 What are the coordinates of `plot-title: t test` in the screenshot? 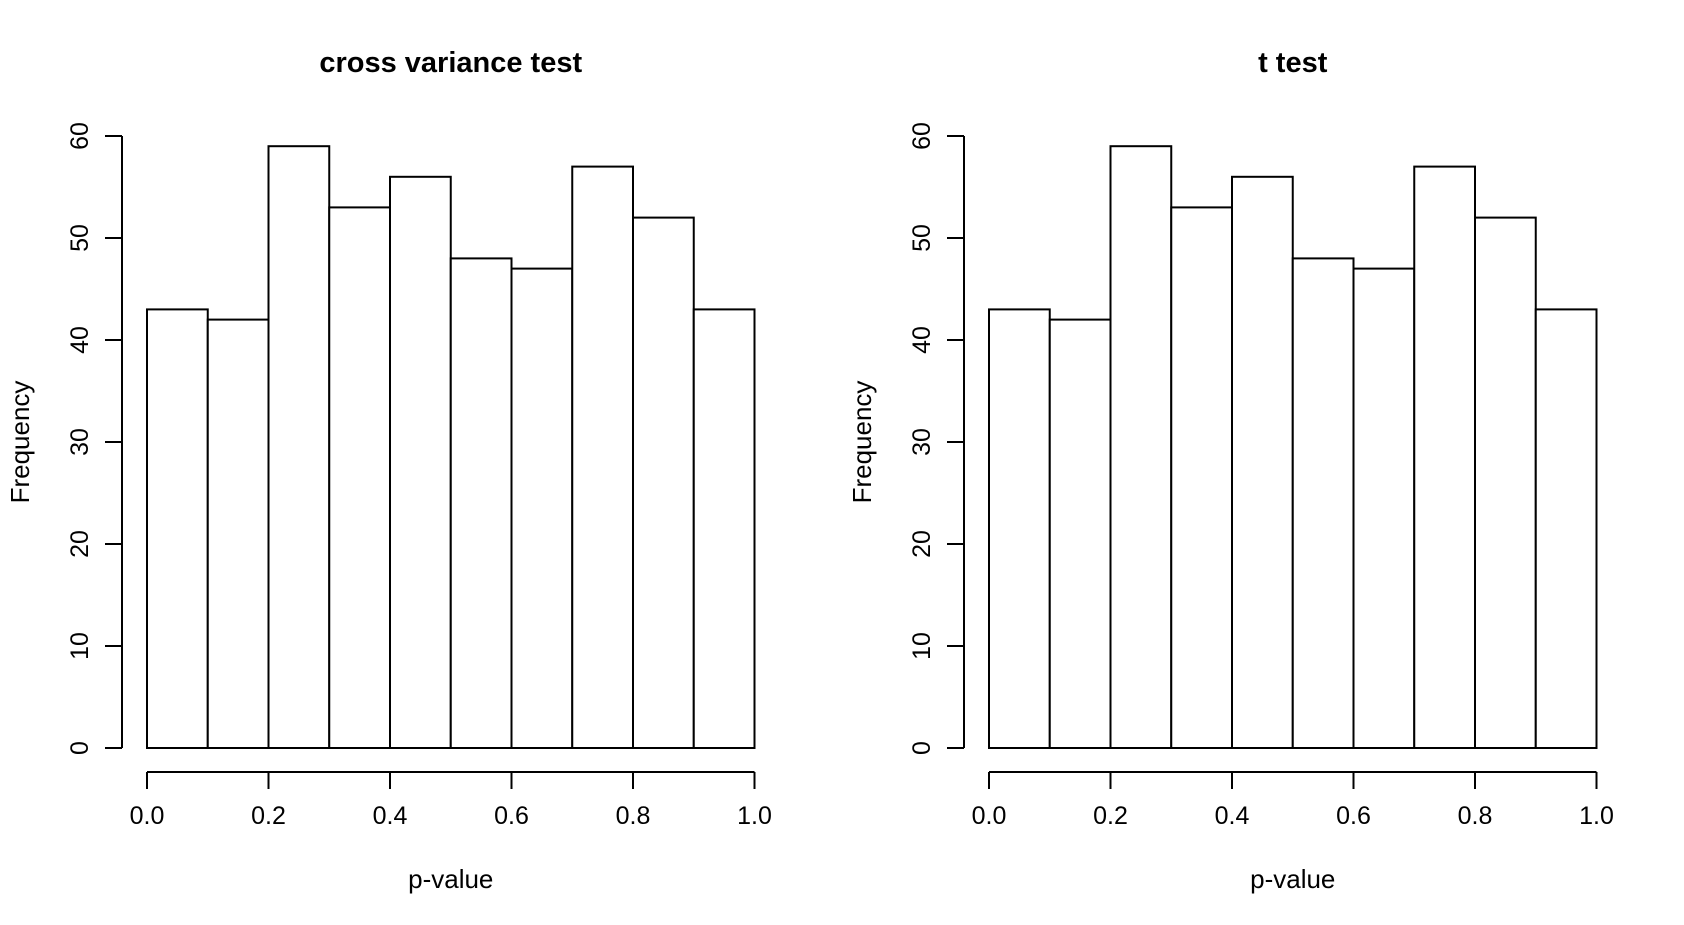 It's located at (1293, 63).